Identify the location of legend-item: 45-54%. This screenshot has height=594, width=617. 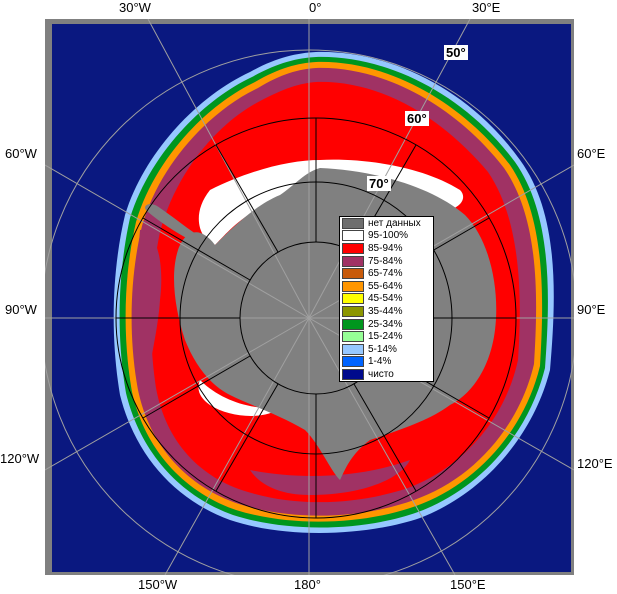
(386, 299).